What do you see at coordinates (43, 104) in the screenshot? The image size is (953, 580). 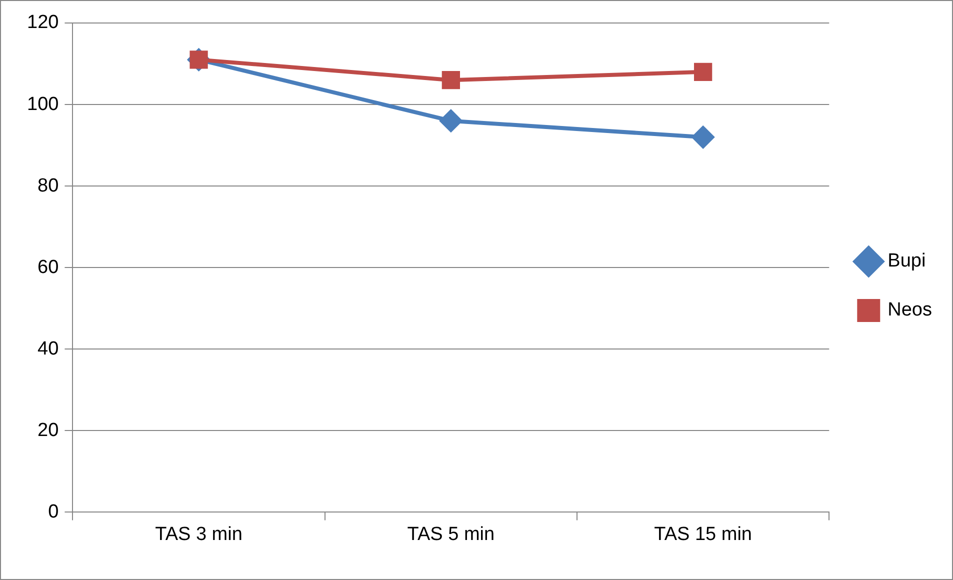 I see `y-tick-label: 100` at bounding box center [43, 104].